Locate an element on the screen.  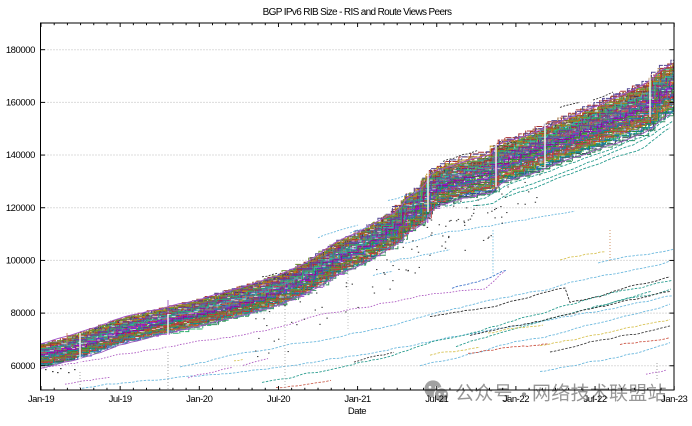
svg-text: Jan-19 is located at coordinates (41, 399).